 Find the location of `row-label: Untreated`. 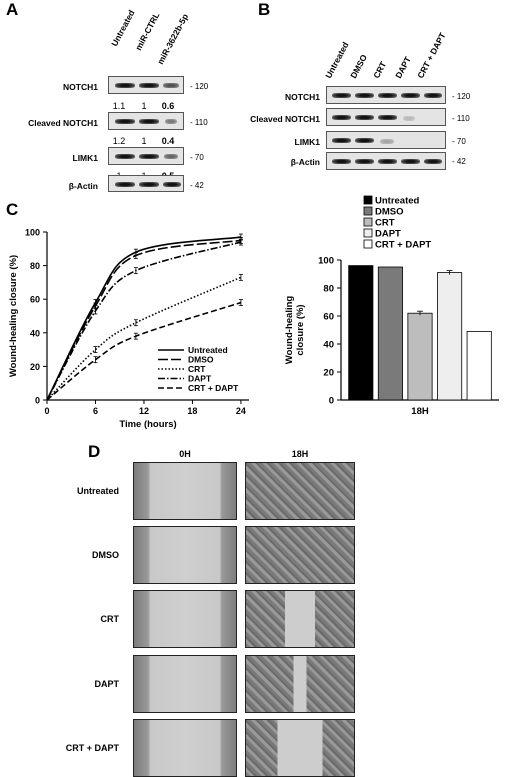

row-label: Untreated is located at coordinates (97, 491).